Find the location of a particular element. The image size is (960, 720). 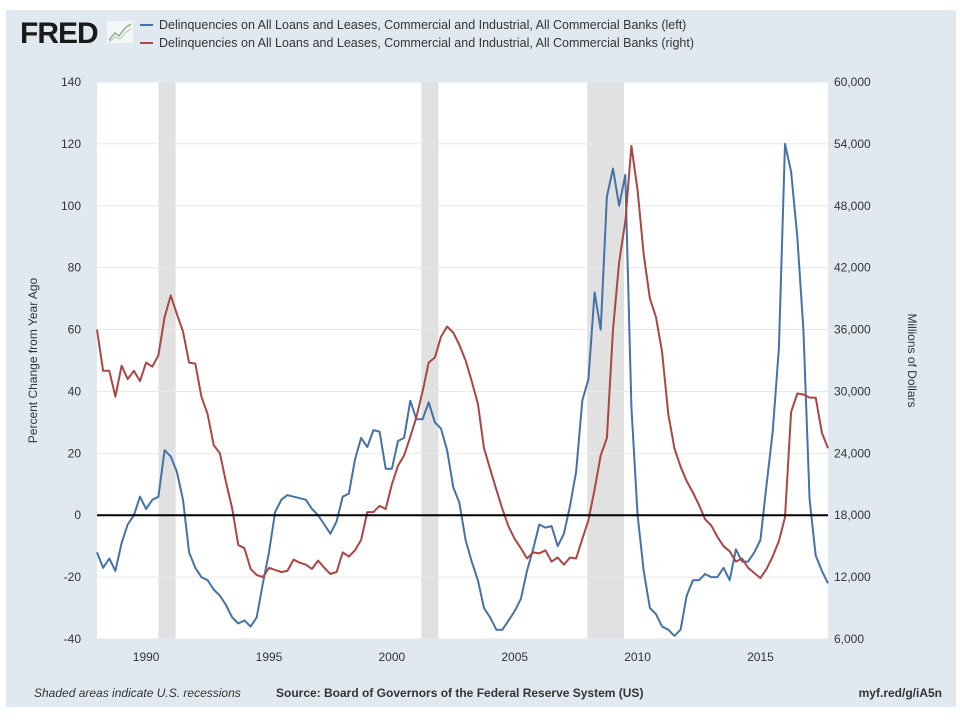

y-tick-left-label: 80 is located at coordinates (75, 268).